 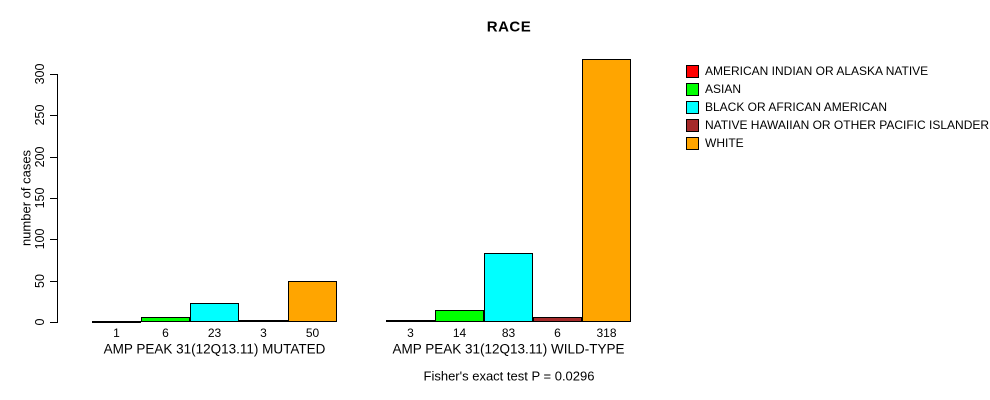 What do you see at coordinates (723, 89) in the screenshot?
I see `legend-label: ASIAN` at bounding box center [723, 89].